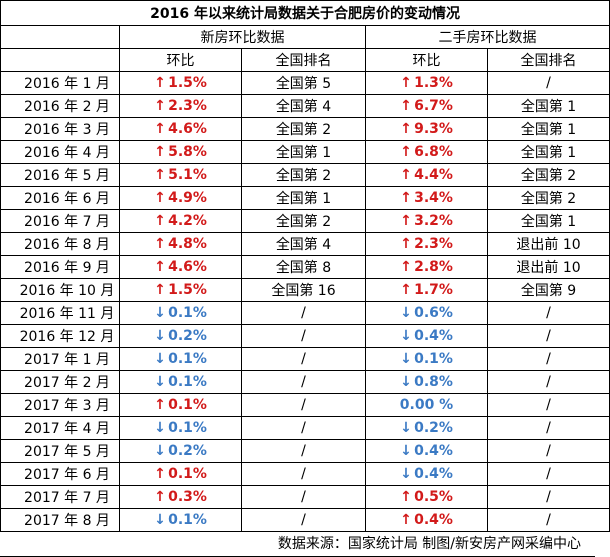 This screenshot has width=610, height=557. What do you see at coordinates (433, 83) in the screenshot?
I see `change-value: 1.3%` at bounding box center [433, 83].